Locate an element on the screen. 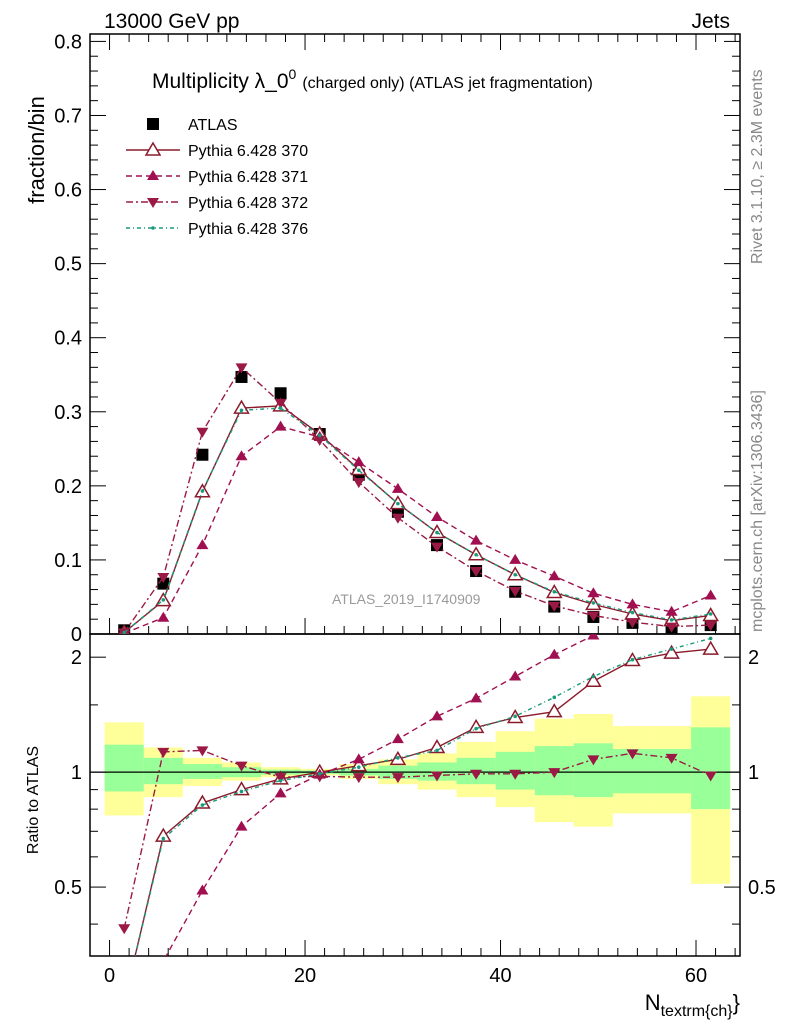 The image size is (786, 1024). ratio-series-line is located at coordinates (417, 839).